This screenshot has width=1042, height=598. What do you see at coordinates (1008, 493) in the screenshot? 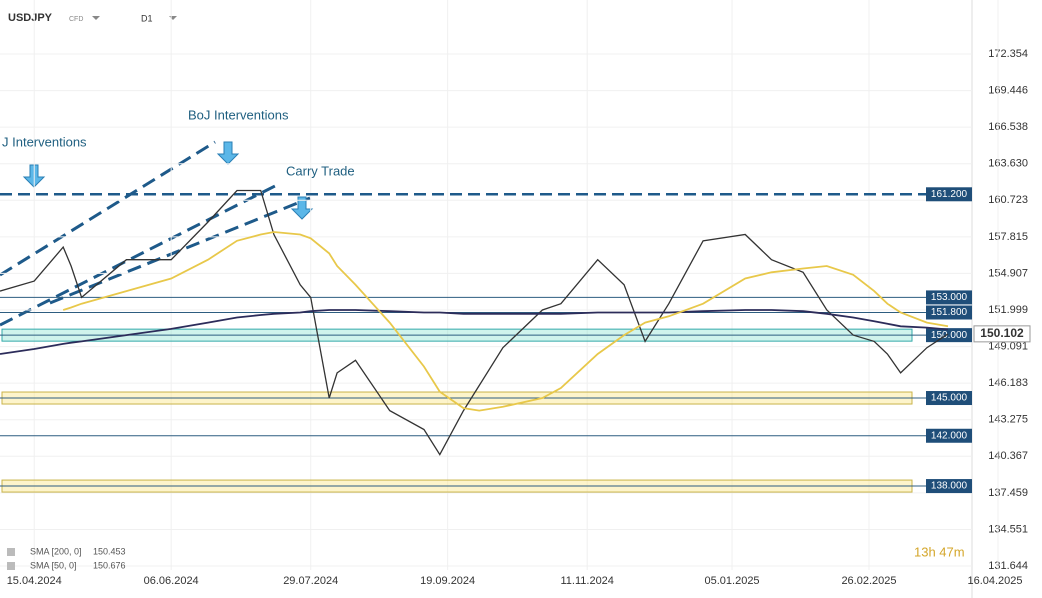
I see `y-tick-label: 137.459` at bounding box center [1008, 493].